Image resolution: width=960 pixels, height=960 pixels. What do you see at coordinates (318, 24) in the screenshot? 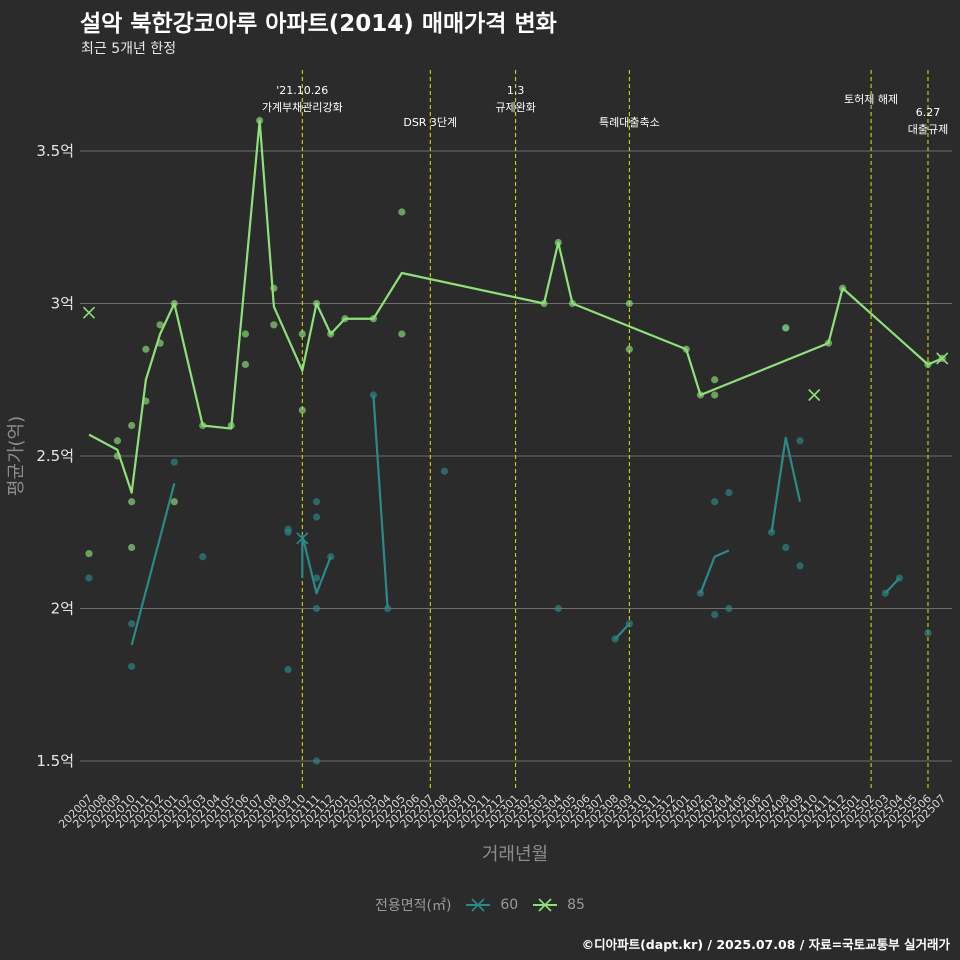
I see `chart-title: 설악 북한강코아루 아파트(2014) 매매가격 변화` at bounding box center [318, 24].